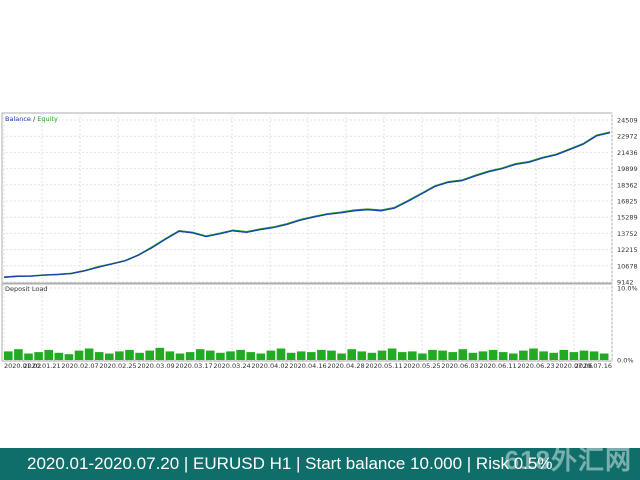 This screenshot has width=640, height=480. I want to click on y-tick-label: 15289, so click(627, 218).